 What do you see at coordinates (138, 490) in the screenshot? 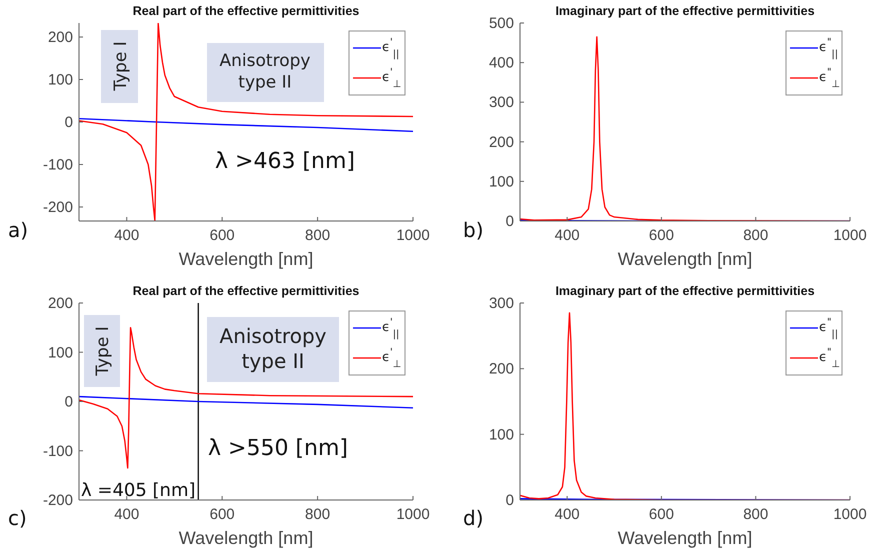
I see `annotation: λ =405 [nm]` at bounding box center [138, 490].